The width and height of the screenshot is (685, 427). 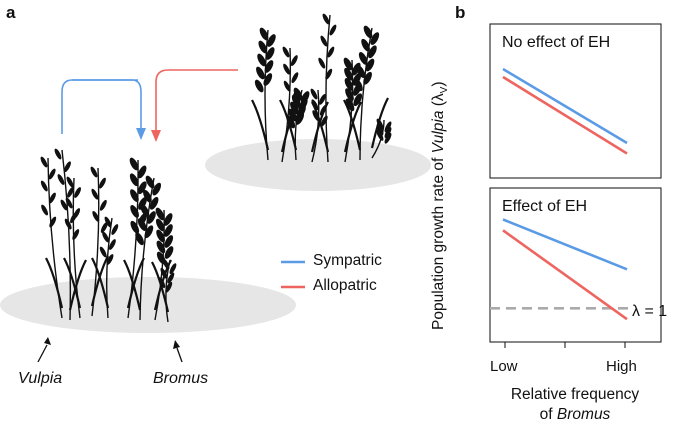 I want to click on top-plot-frame, so click(x=575, y=101).